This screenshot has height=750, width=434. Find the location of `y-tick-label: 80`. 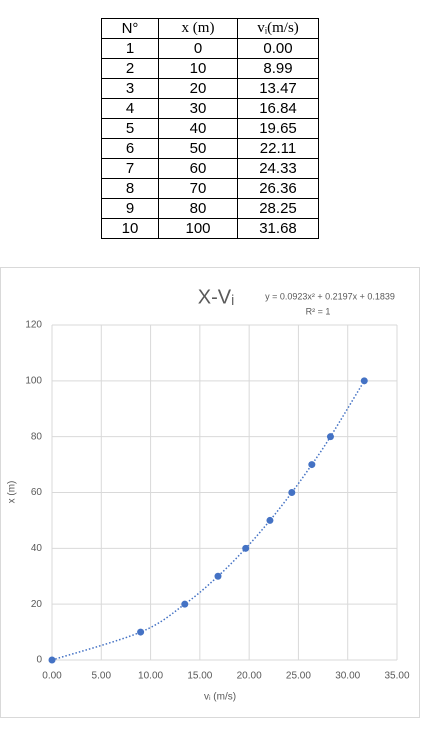

y-tick-label: 80 is located at coordinates (37, 436).